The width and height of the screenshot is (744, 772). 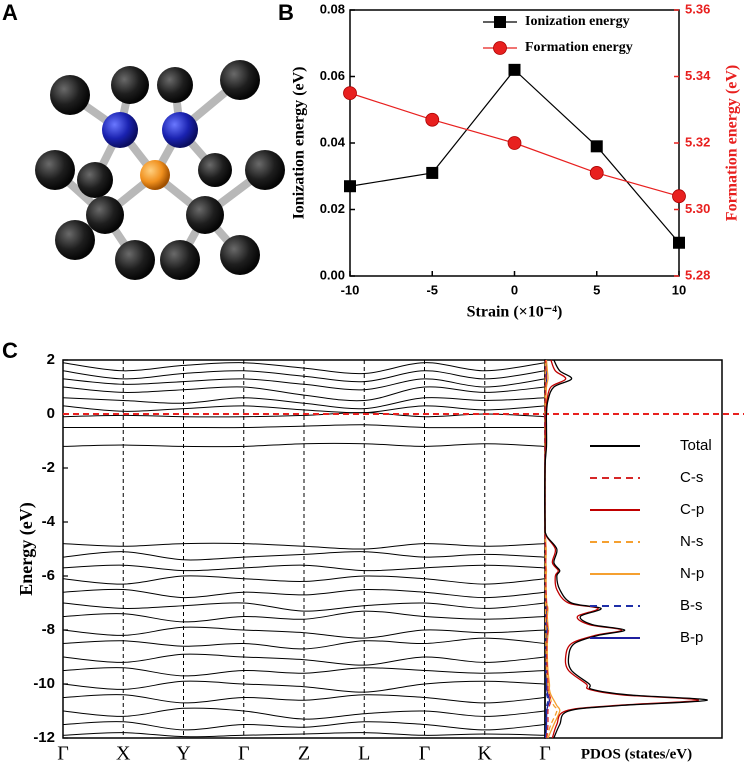 I want to click on y2-tick-label: 5.32, so click(x=697, y=141).